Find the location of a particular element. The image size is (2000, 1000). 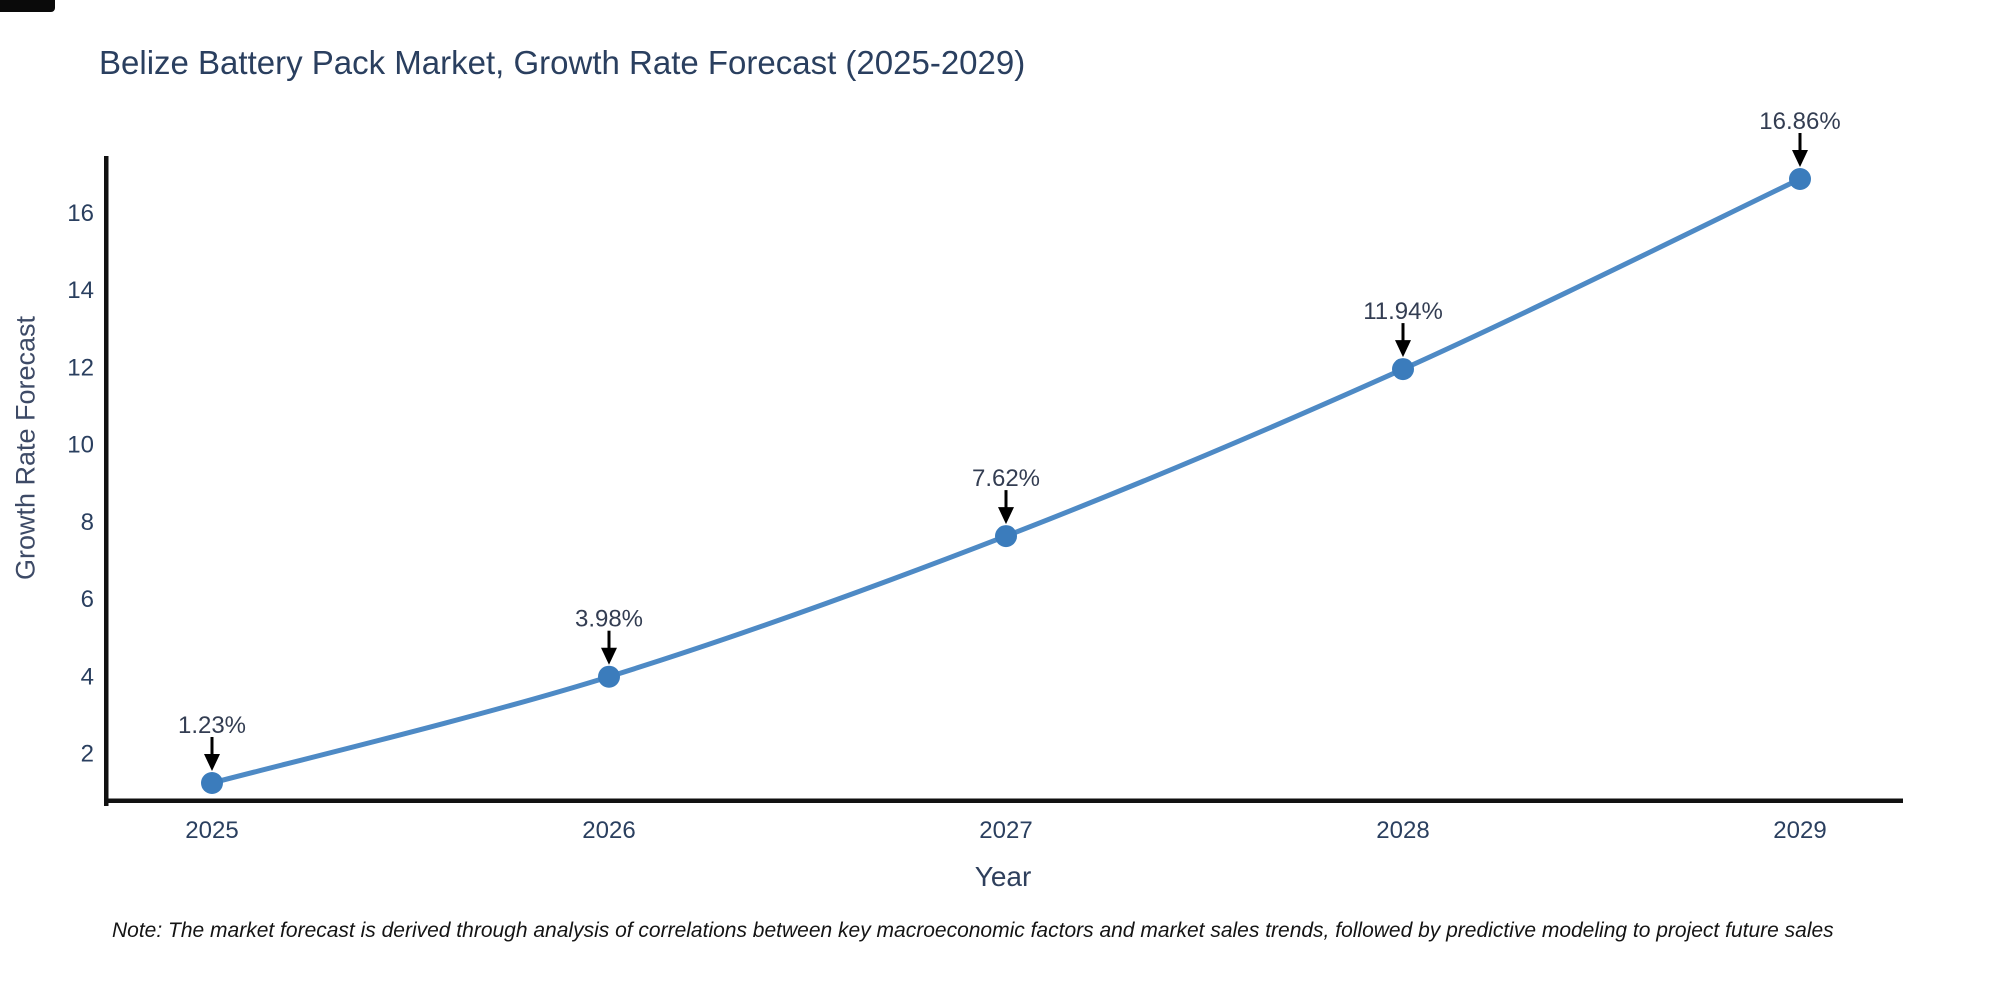

annotation-label: 7.62% is located at coordinates (1006, 478).